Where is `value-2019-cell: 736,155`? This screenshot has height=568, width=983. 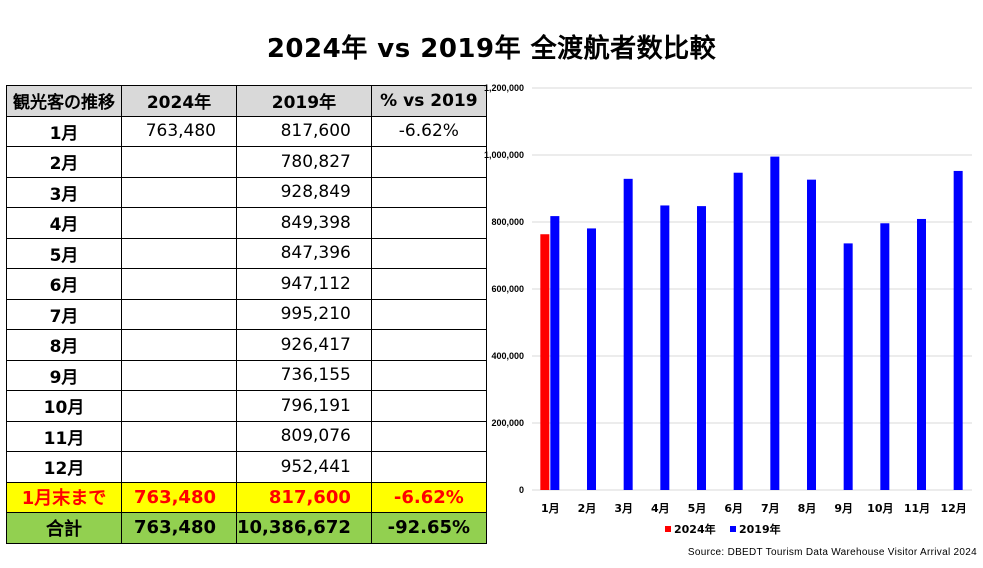
value-2019-cell: 736,155 is located at coordinates (304, 375).